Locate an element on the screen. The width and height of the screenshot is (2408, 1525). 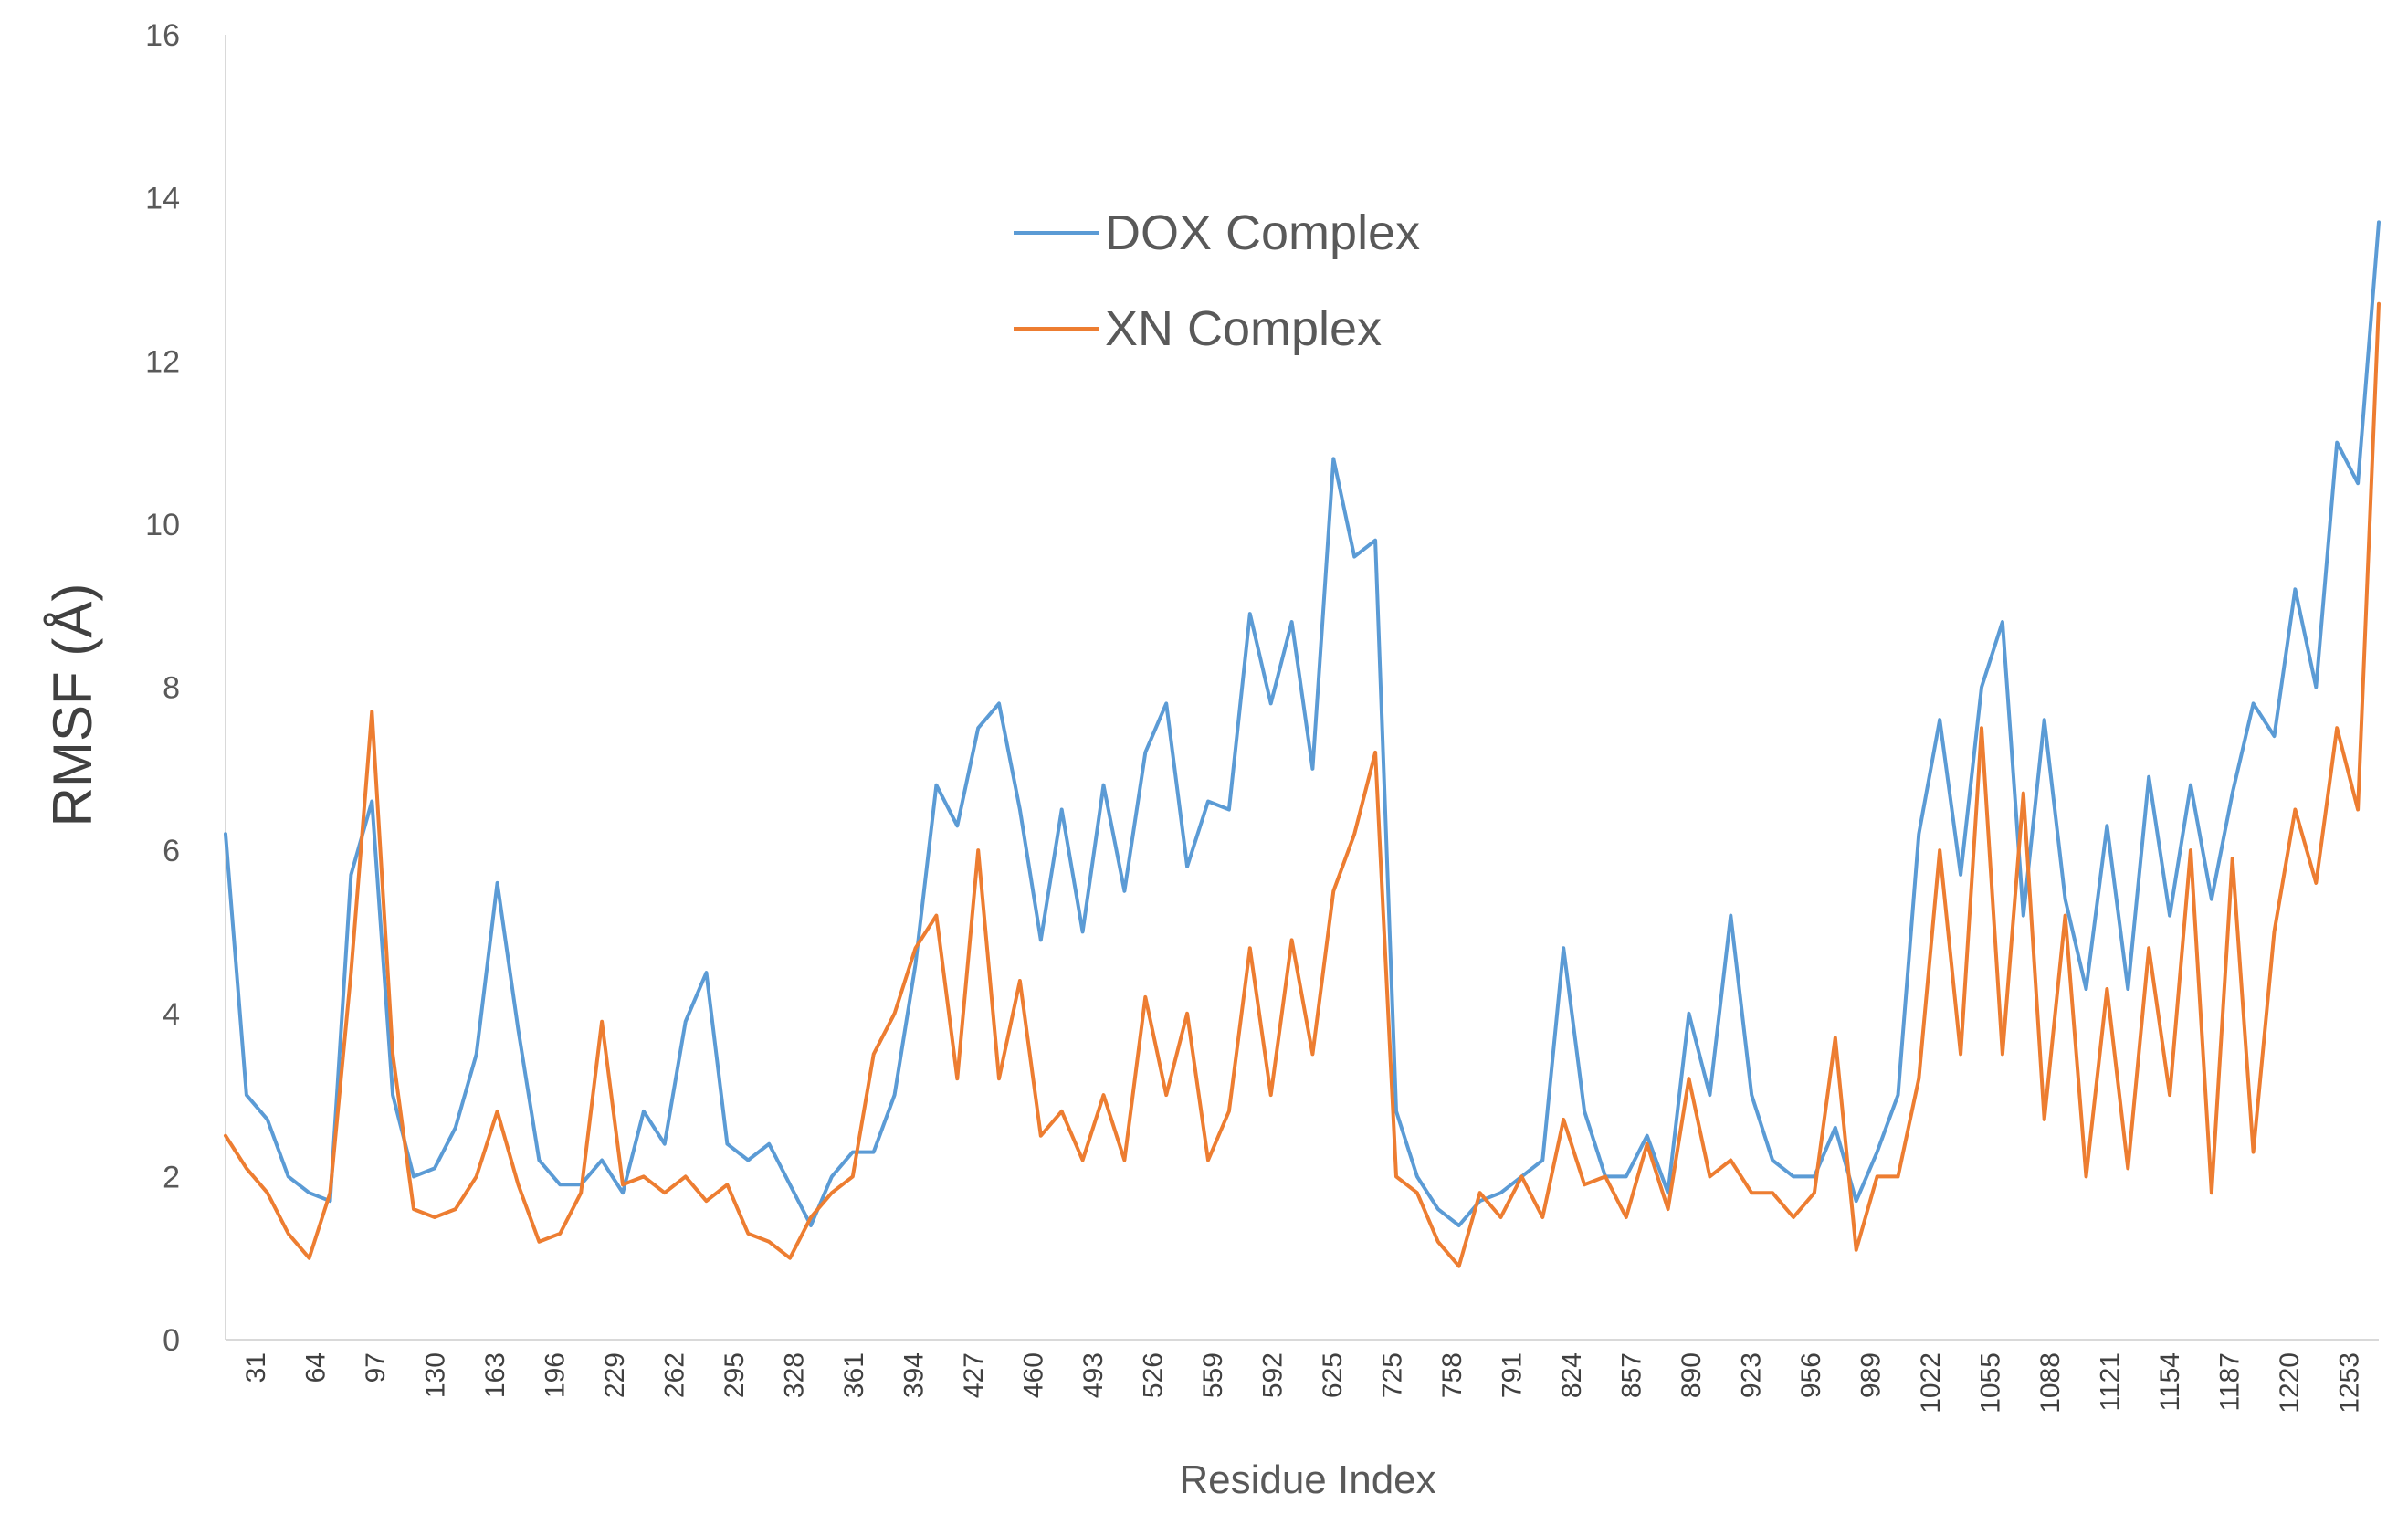
x-tick-label: 1220 is located at coordinates (2290, 1383).